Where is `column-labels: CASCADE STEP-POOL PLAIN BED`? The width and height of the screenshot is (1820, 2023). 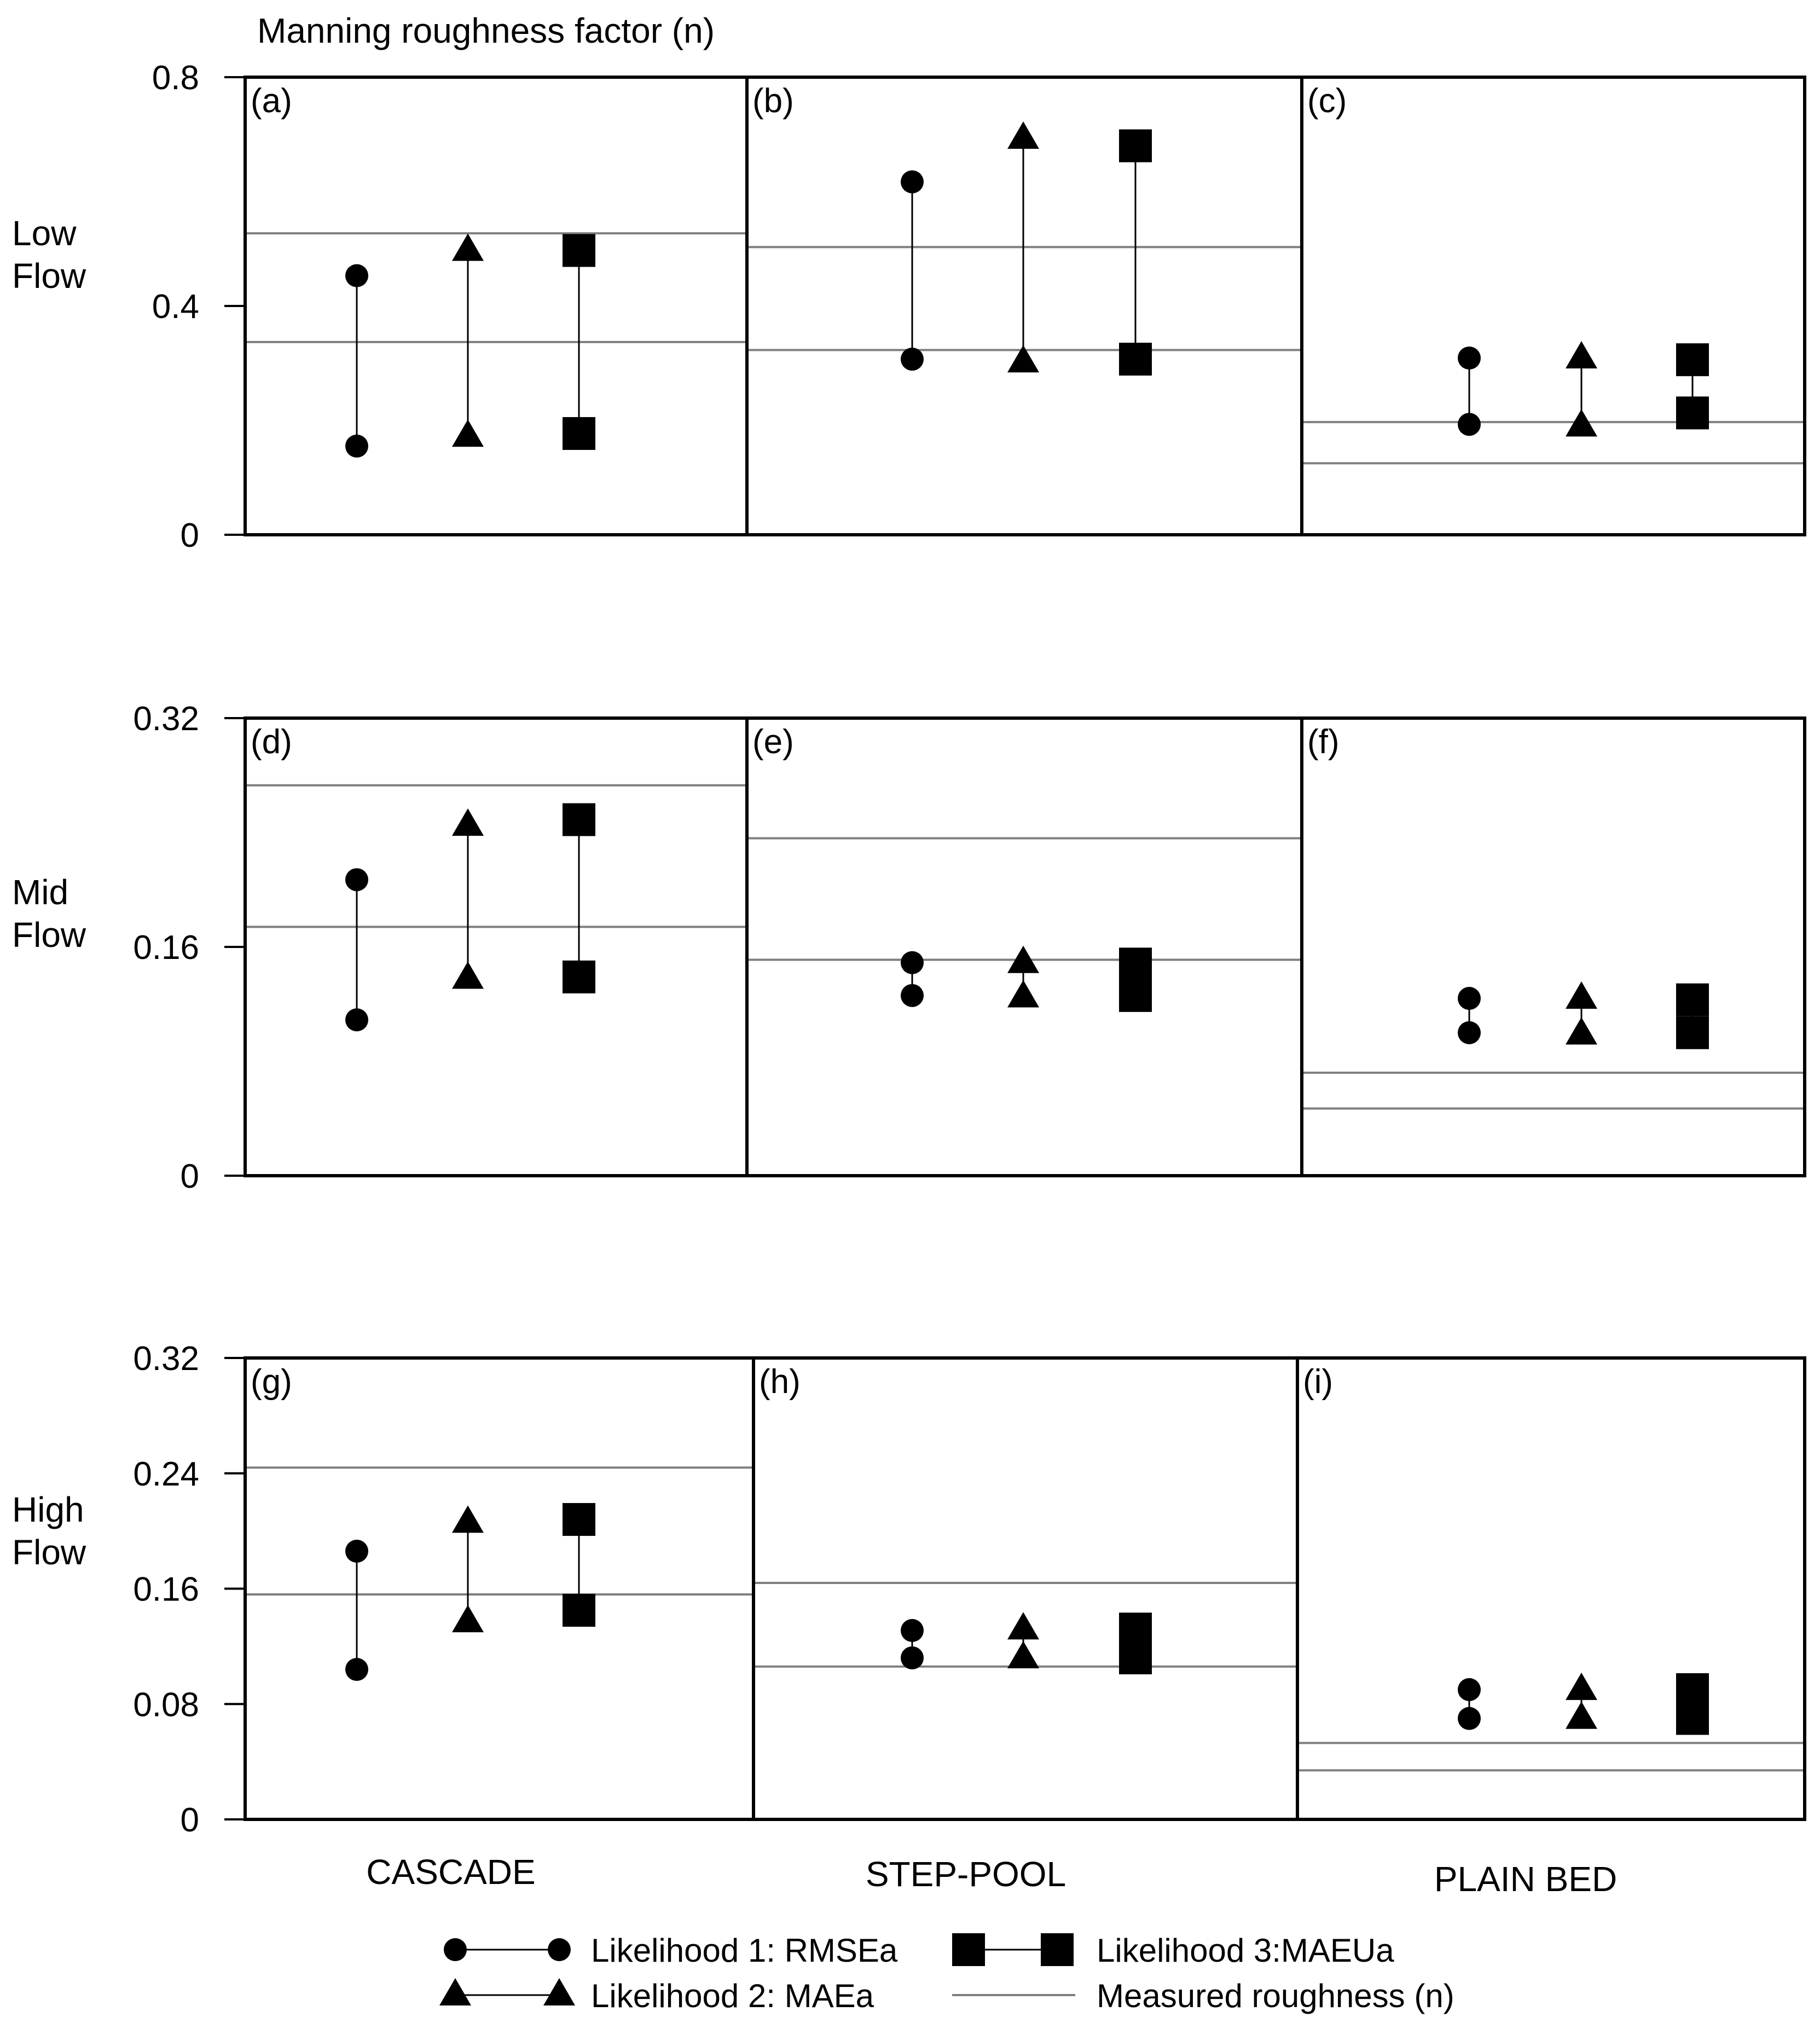
column-labels: CASCADE STEP-POOL PLAIN BED is located at coordinates (992, 1876).